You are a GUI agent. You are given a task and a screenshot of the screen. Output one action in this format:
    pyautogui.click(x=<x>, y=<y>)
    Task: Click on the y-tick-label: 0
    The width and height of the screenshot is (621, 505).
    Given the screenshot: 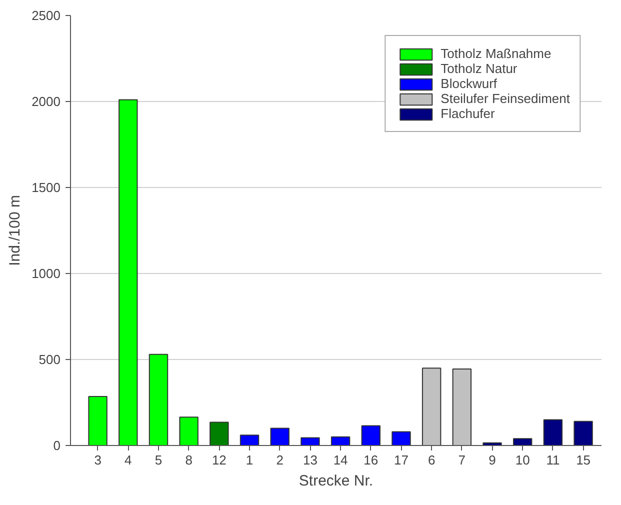 What is the action you would take?
    pyautogui.click(x=57, y=445)
    